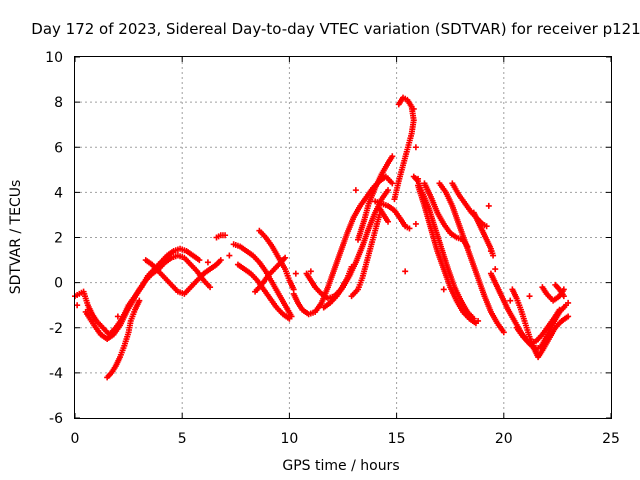 This screenshot has width=640, height=480. I want to click on series-track-u, so click(471, 258).